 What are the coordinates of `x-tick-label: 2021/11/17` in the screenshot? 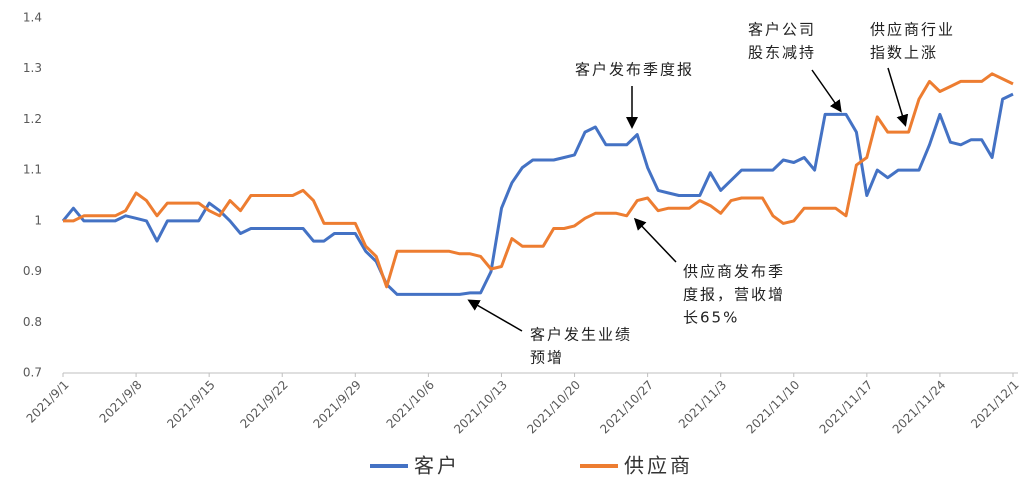 It's located at (846, 407).